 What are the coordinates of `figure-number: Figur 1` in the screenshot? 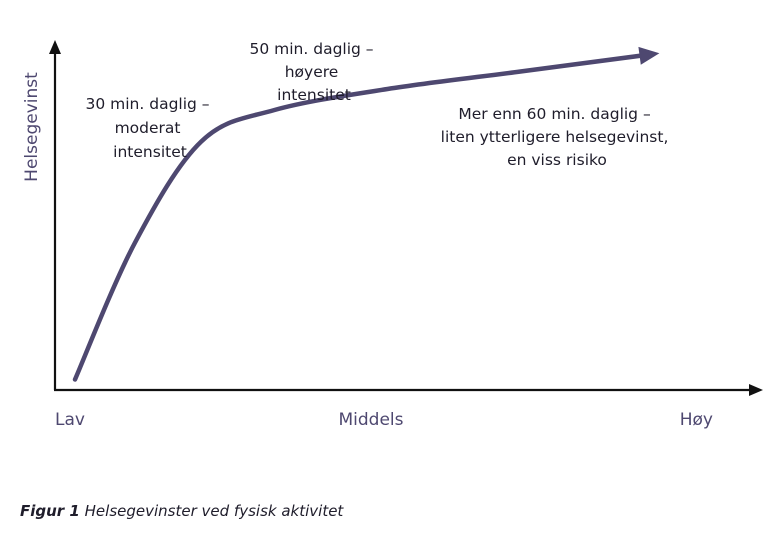 It's located at (50, 511).